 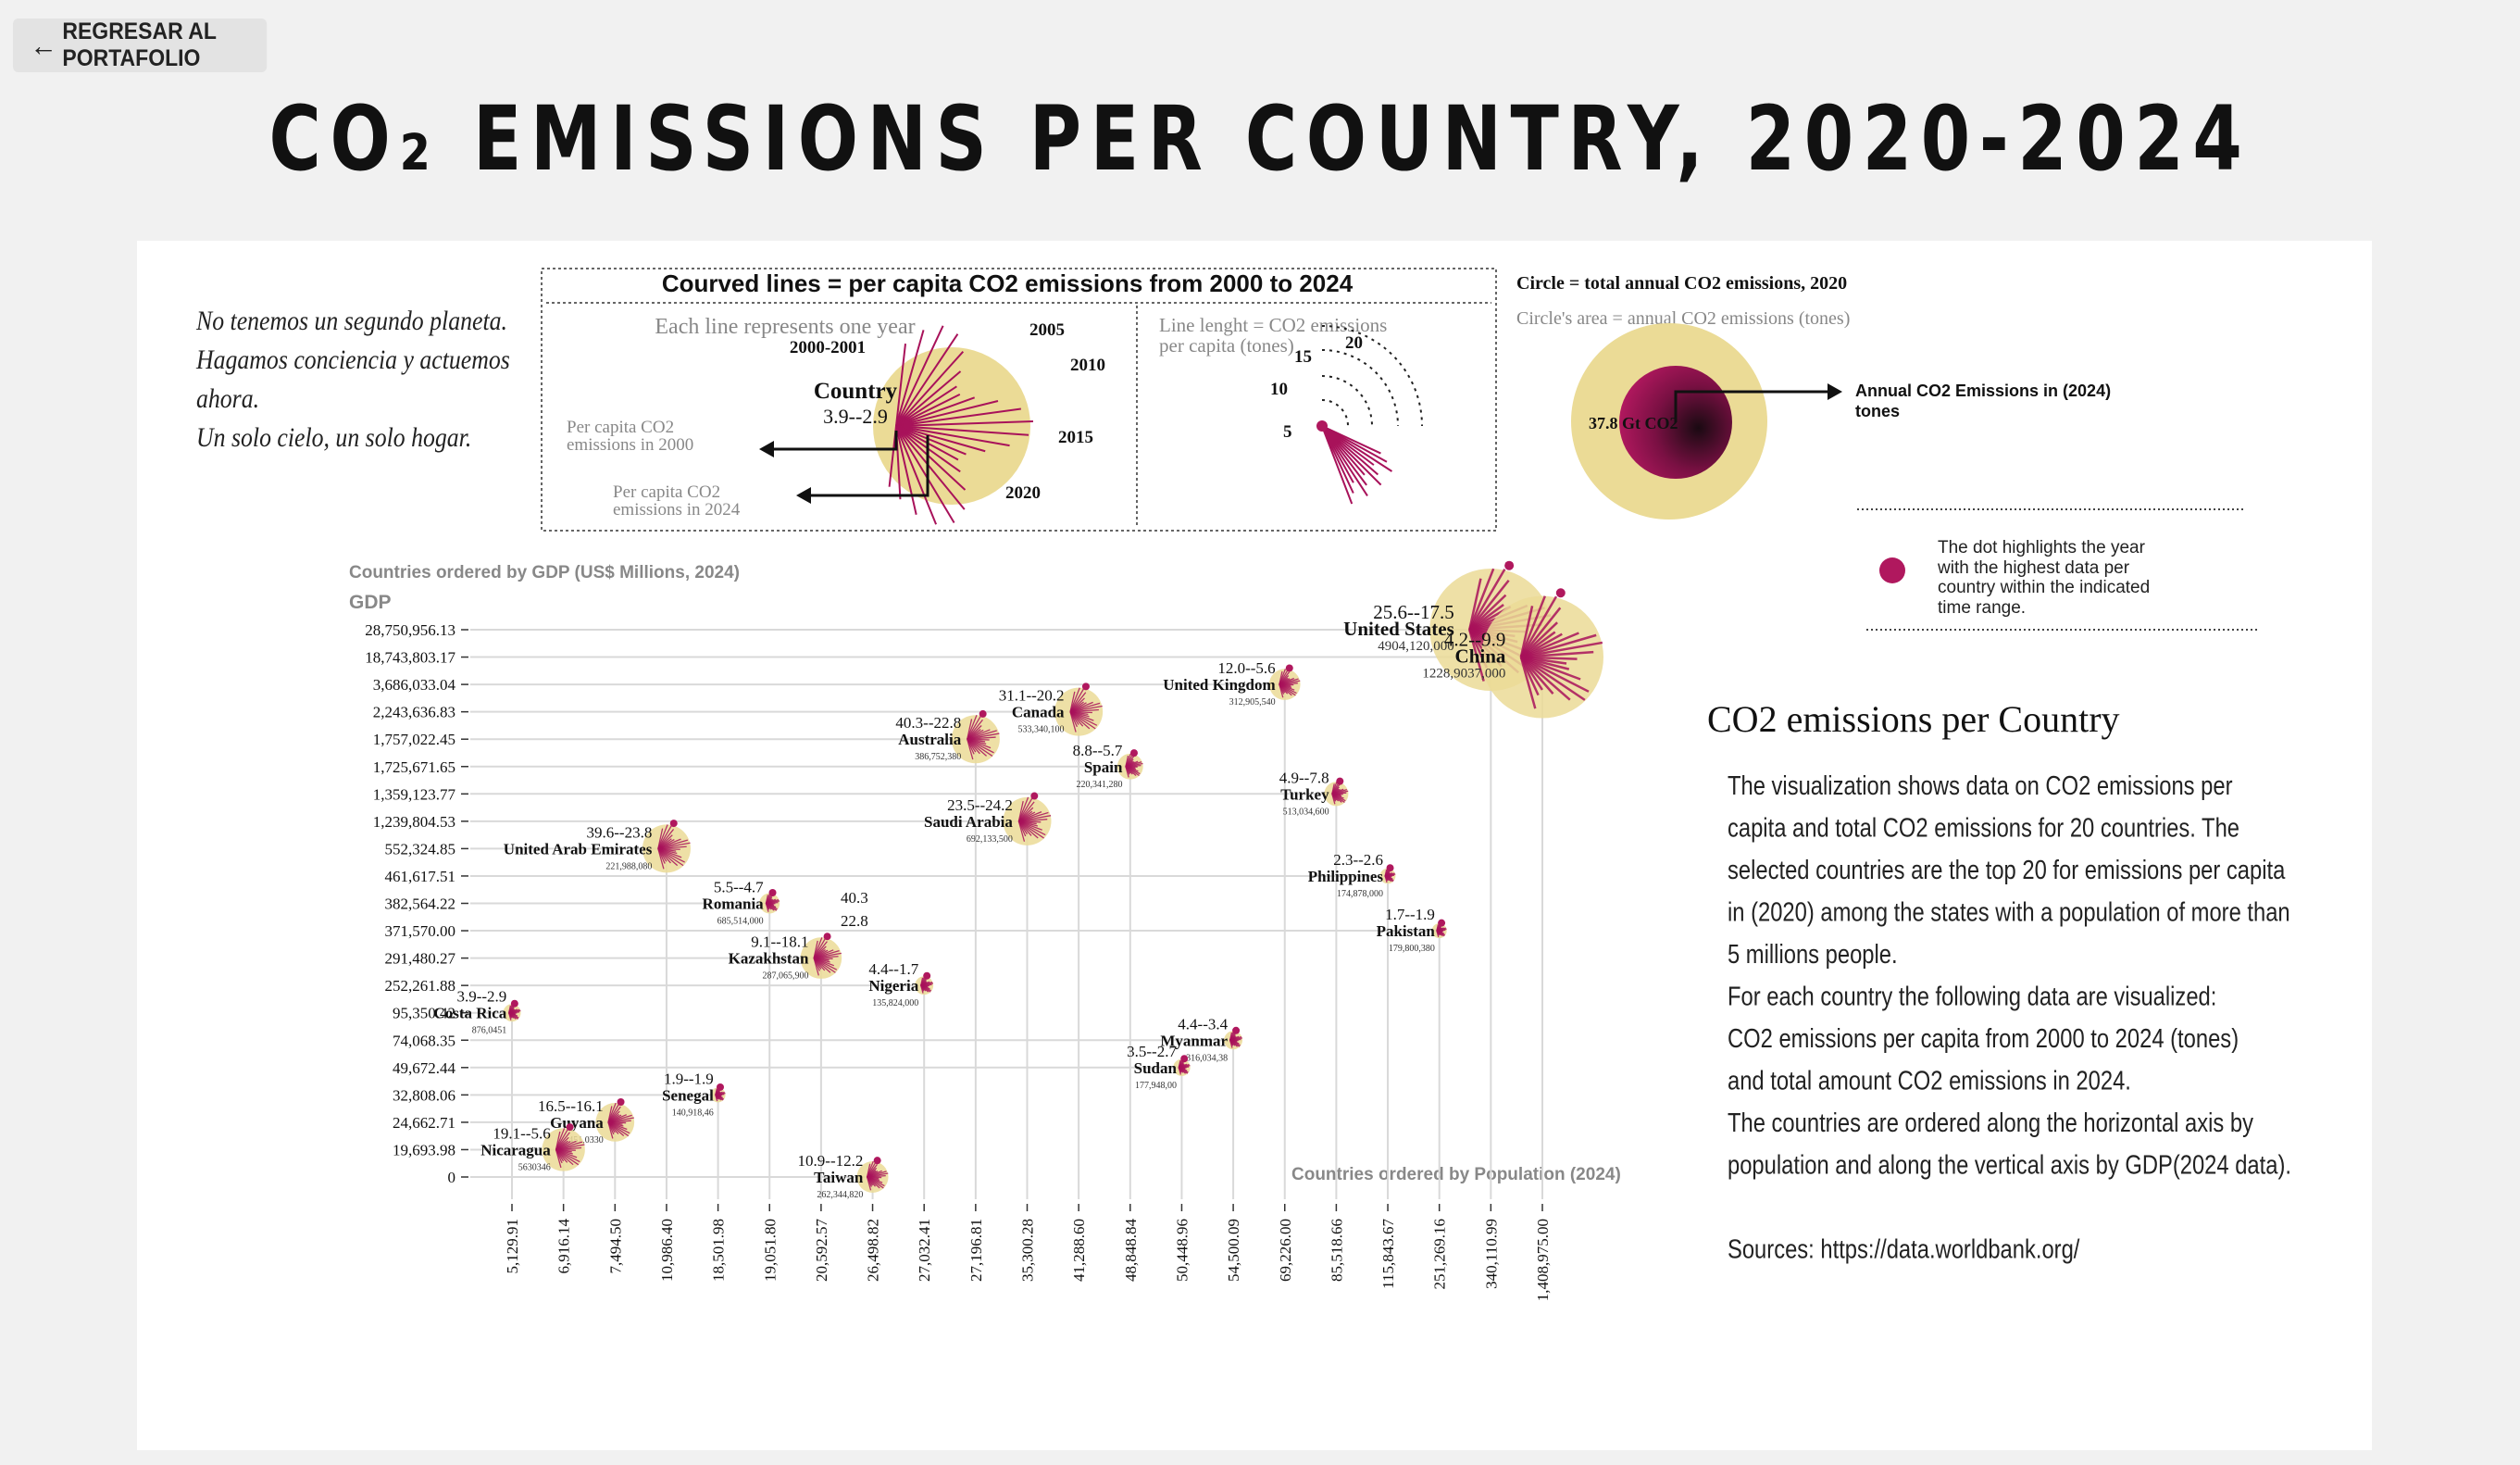 What do you see at coordinates (481, 997) in the screenshot?
I see `country-range: 3.9--2.9` at bounding box center [481, 997].